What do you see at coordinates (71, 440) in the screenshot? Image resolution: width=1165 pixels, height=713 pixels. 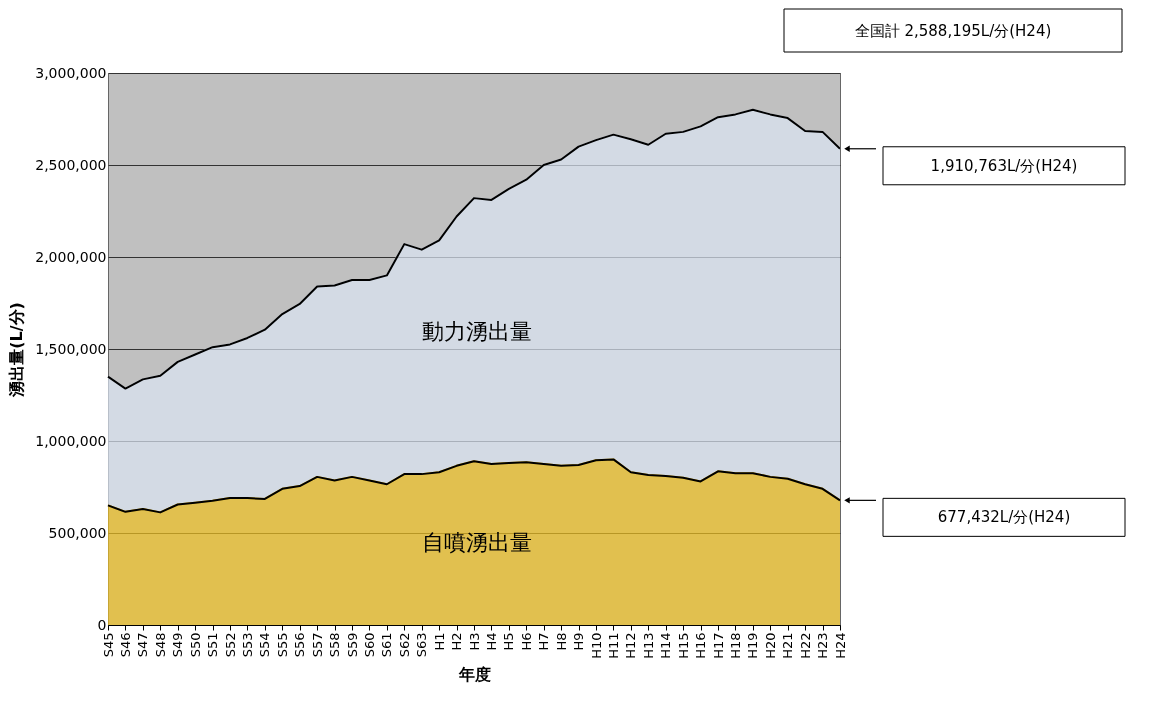 I see `y-tick-label: 1,000,000` at bounding box center [71, 440].